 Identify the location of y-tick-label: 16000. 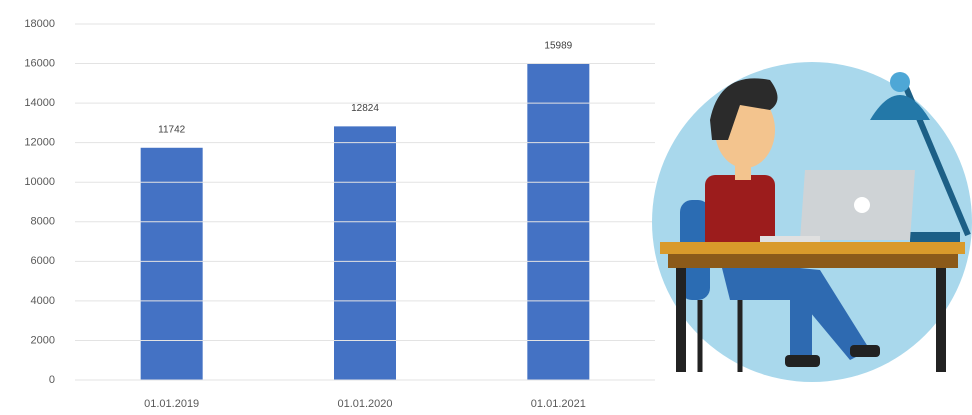
(39, 63).